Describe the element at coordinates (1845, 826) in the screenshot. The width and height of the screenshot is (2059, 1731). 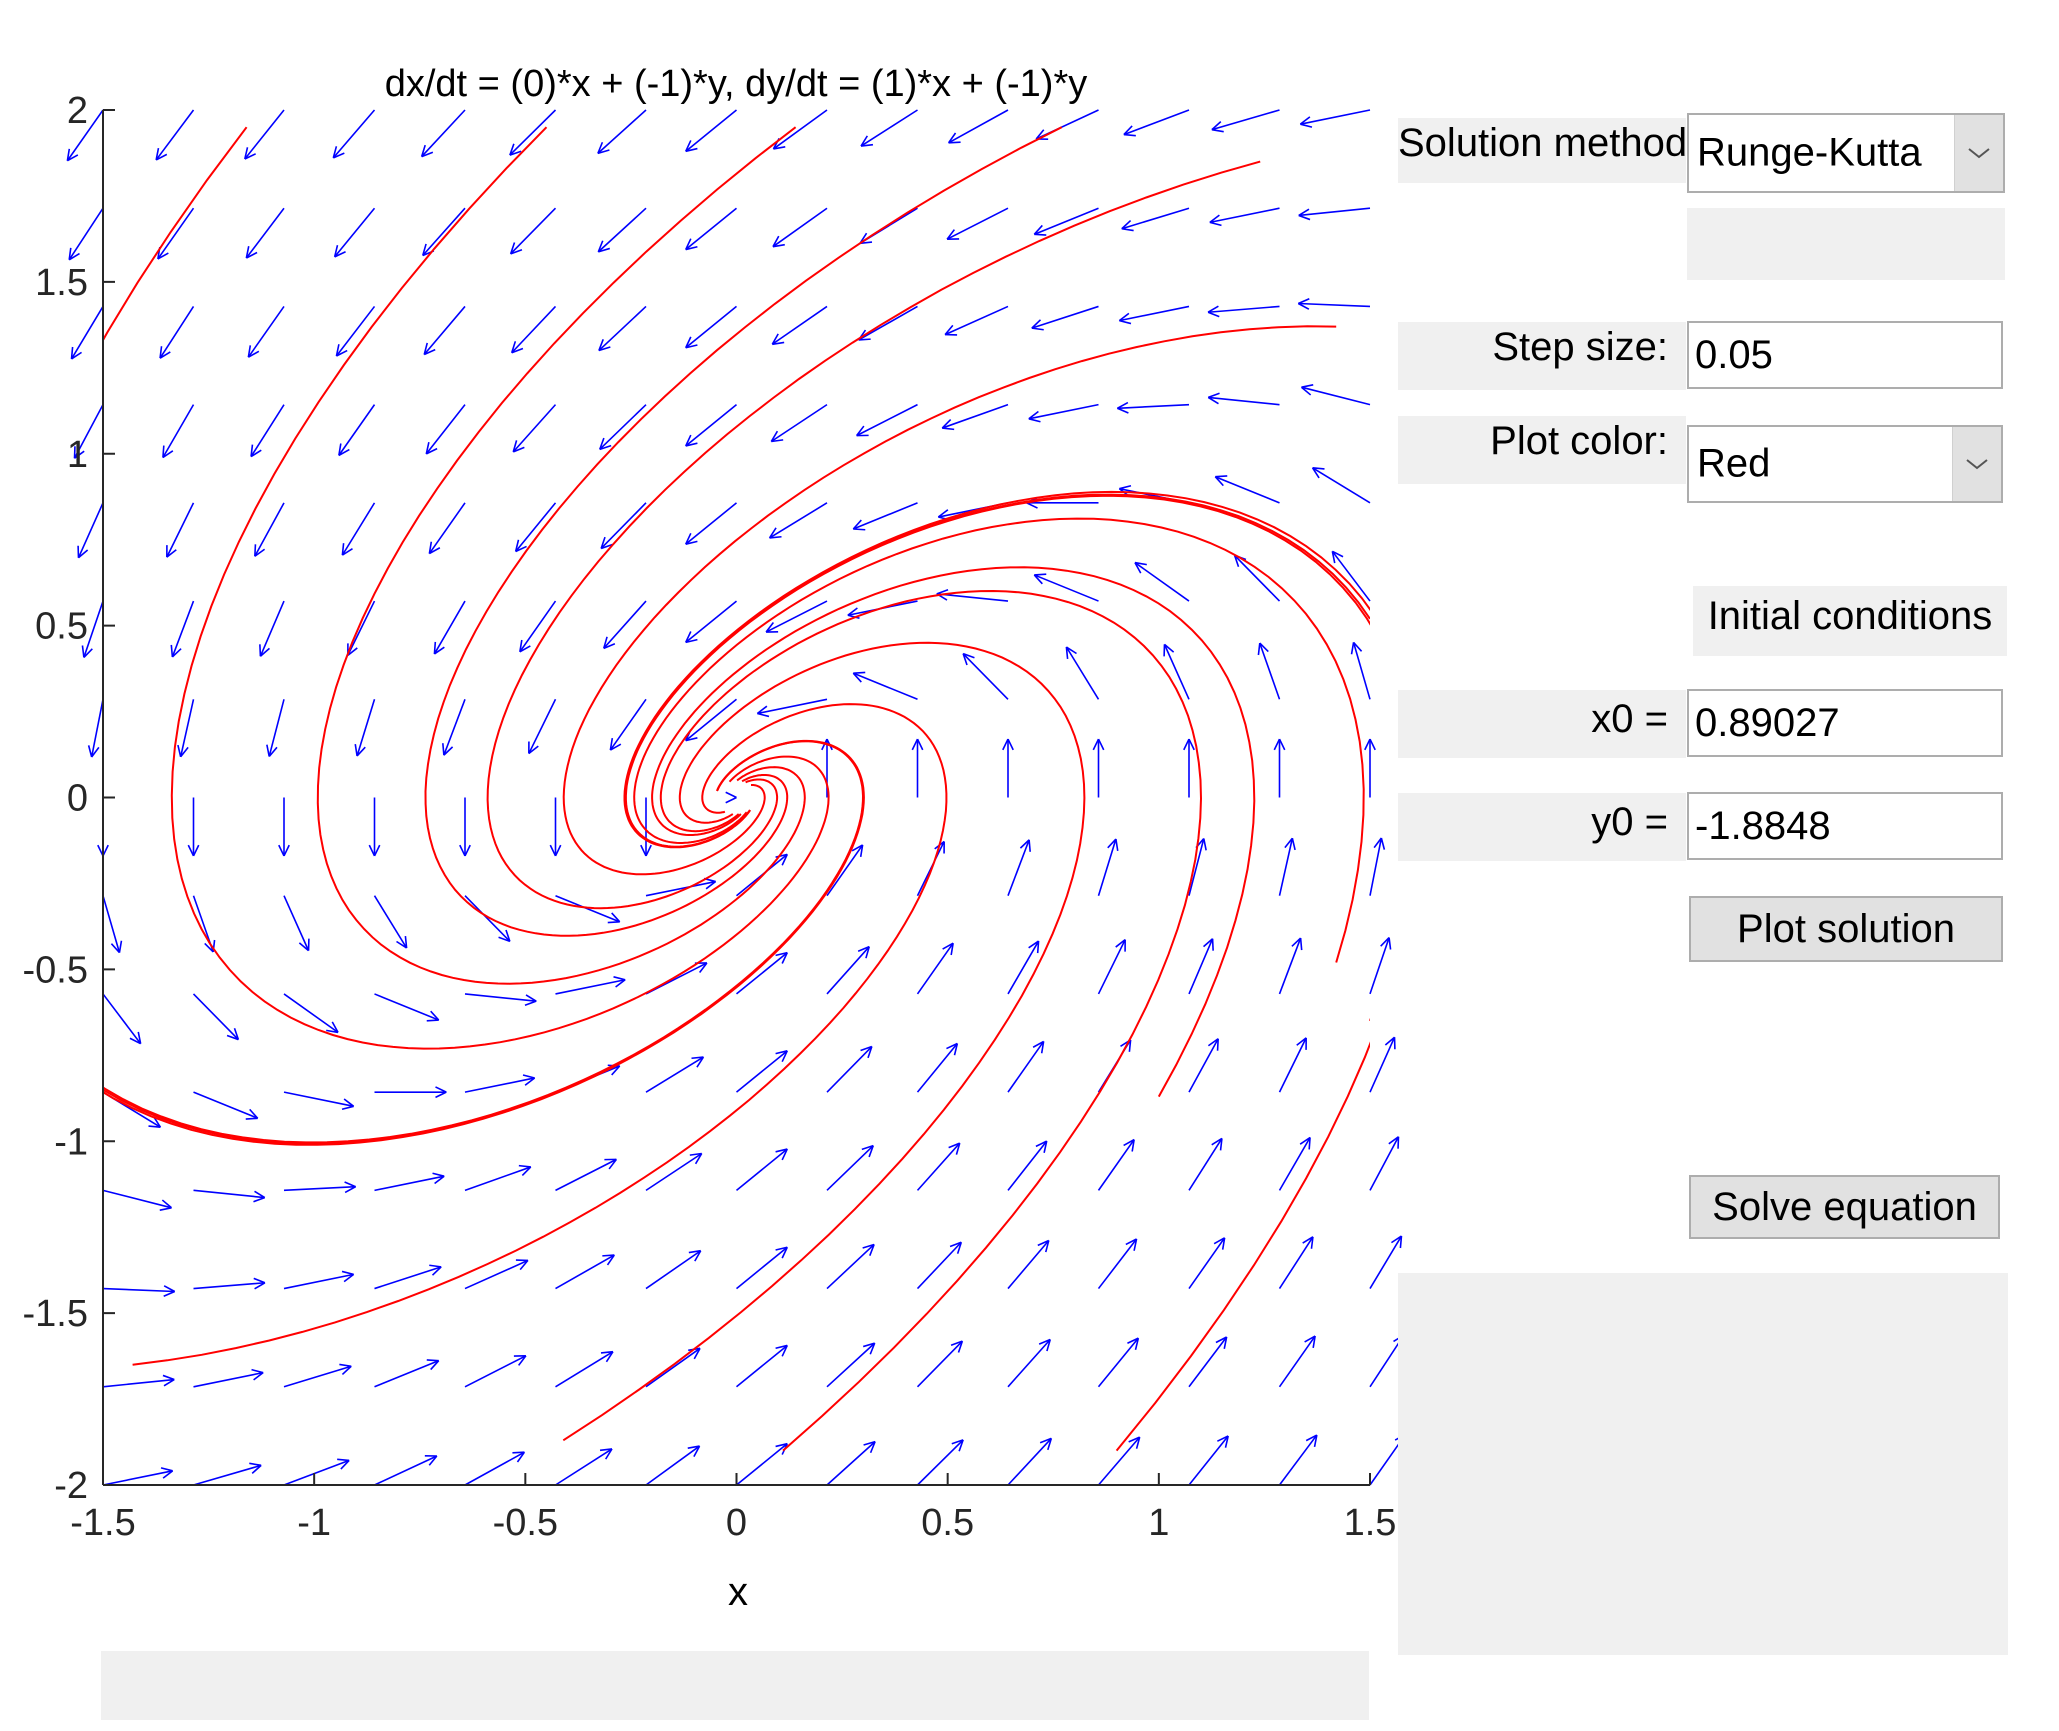
I see `y0-input` at that location.